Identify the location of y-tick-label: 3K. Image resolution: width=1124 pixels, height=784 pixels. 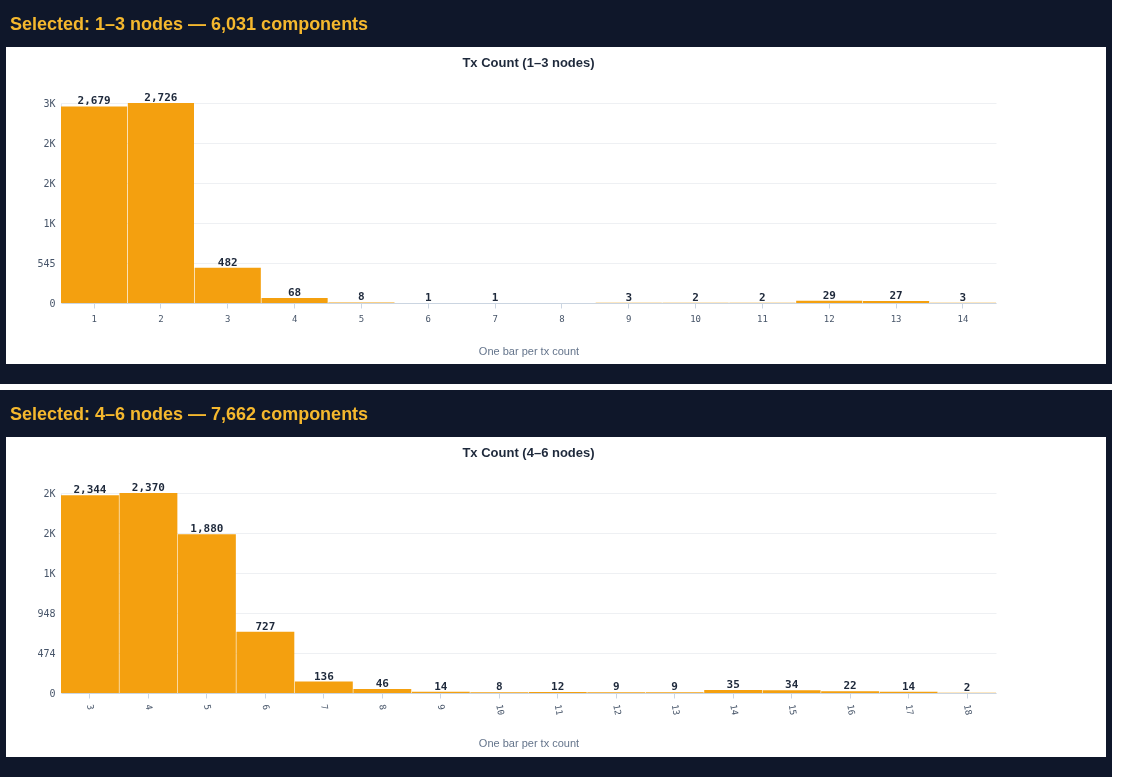
(49, 103).